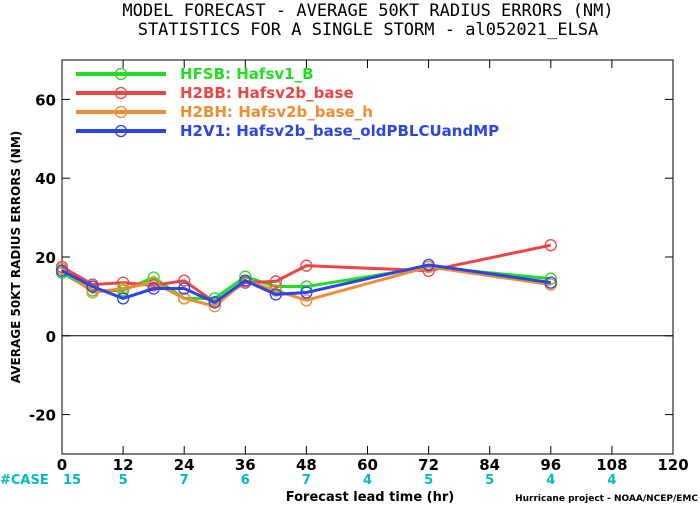 The image size is (700, 506). I want to click on y-axis-label: AVERAGE 50KT RADIUS ERRORS (NM), so click(16, 257).